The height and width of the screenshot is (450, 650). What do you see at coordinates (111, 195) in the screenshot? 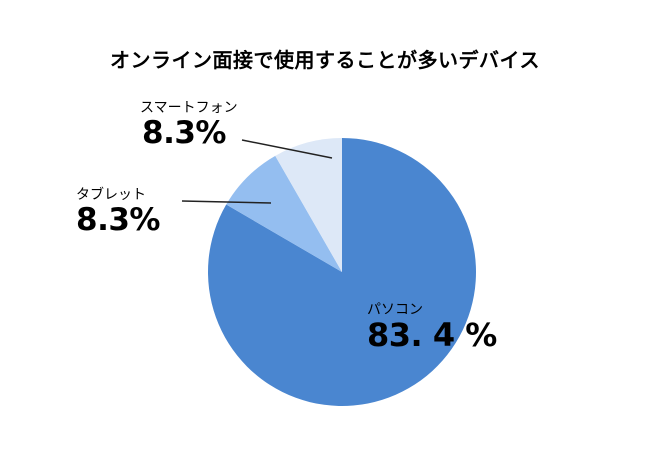
I see `label-name: タブレット` at bounding box center [111, 195].